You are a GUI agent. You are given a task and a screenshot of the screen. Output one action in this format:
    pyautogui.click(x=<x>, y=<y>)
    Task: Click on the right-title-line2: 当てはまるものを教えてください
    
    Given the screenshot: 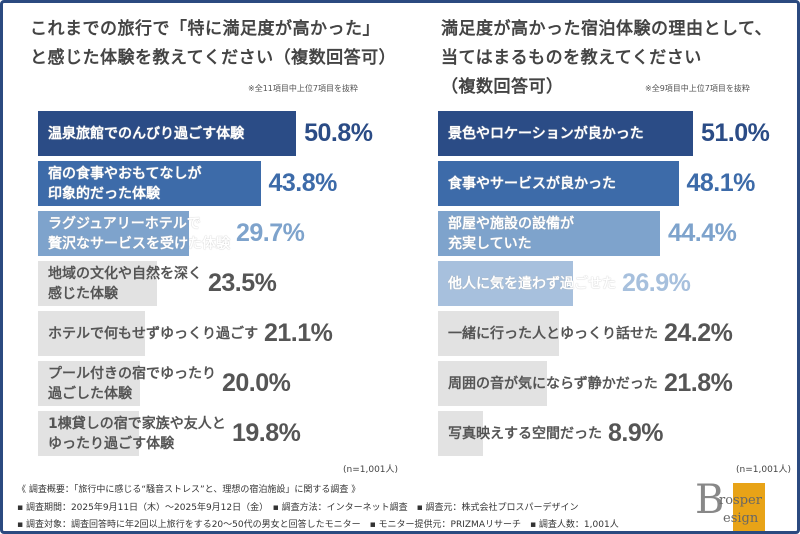 What is the action you would take?
    pyautogui.click(x=571, y=58)
    